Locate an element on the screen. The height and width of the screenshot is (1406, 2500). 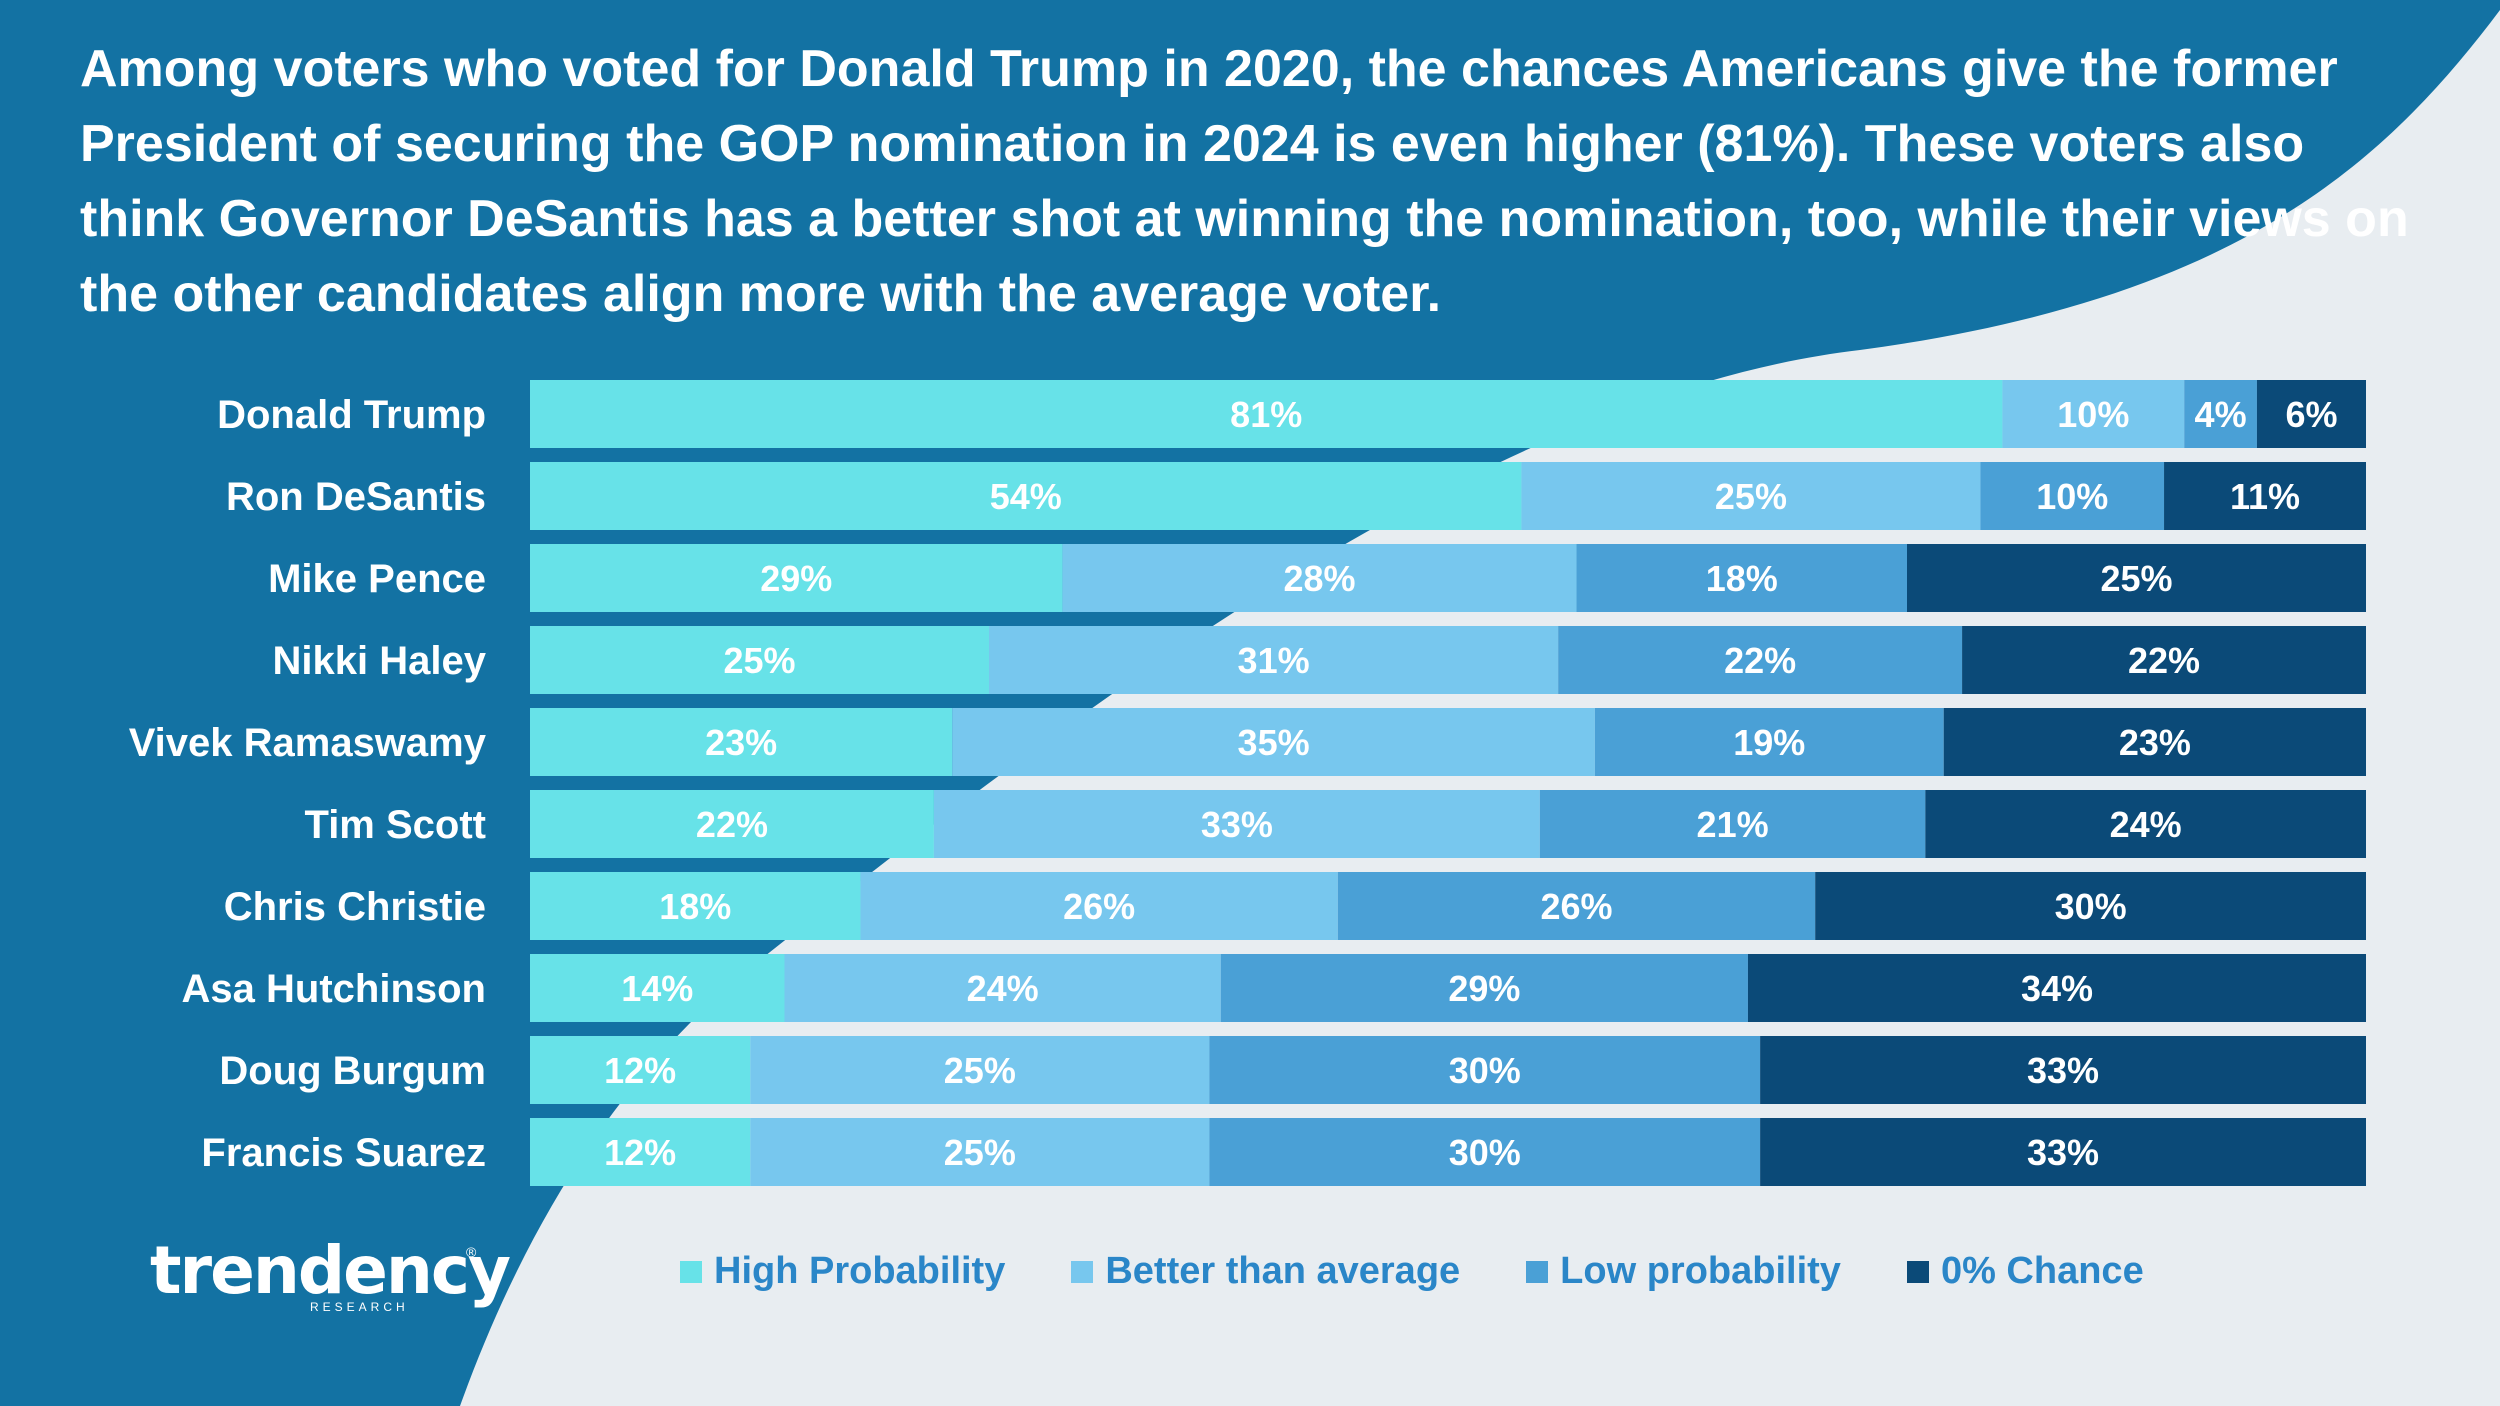
data-label-asa-hutchinson-0-chance: 34% is located at coordinates (2057, 988).